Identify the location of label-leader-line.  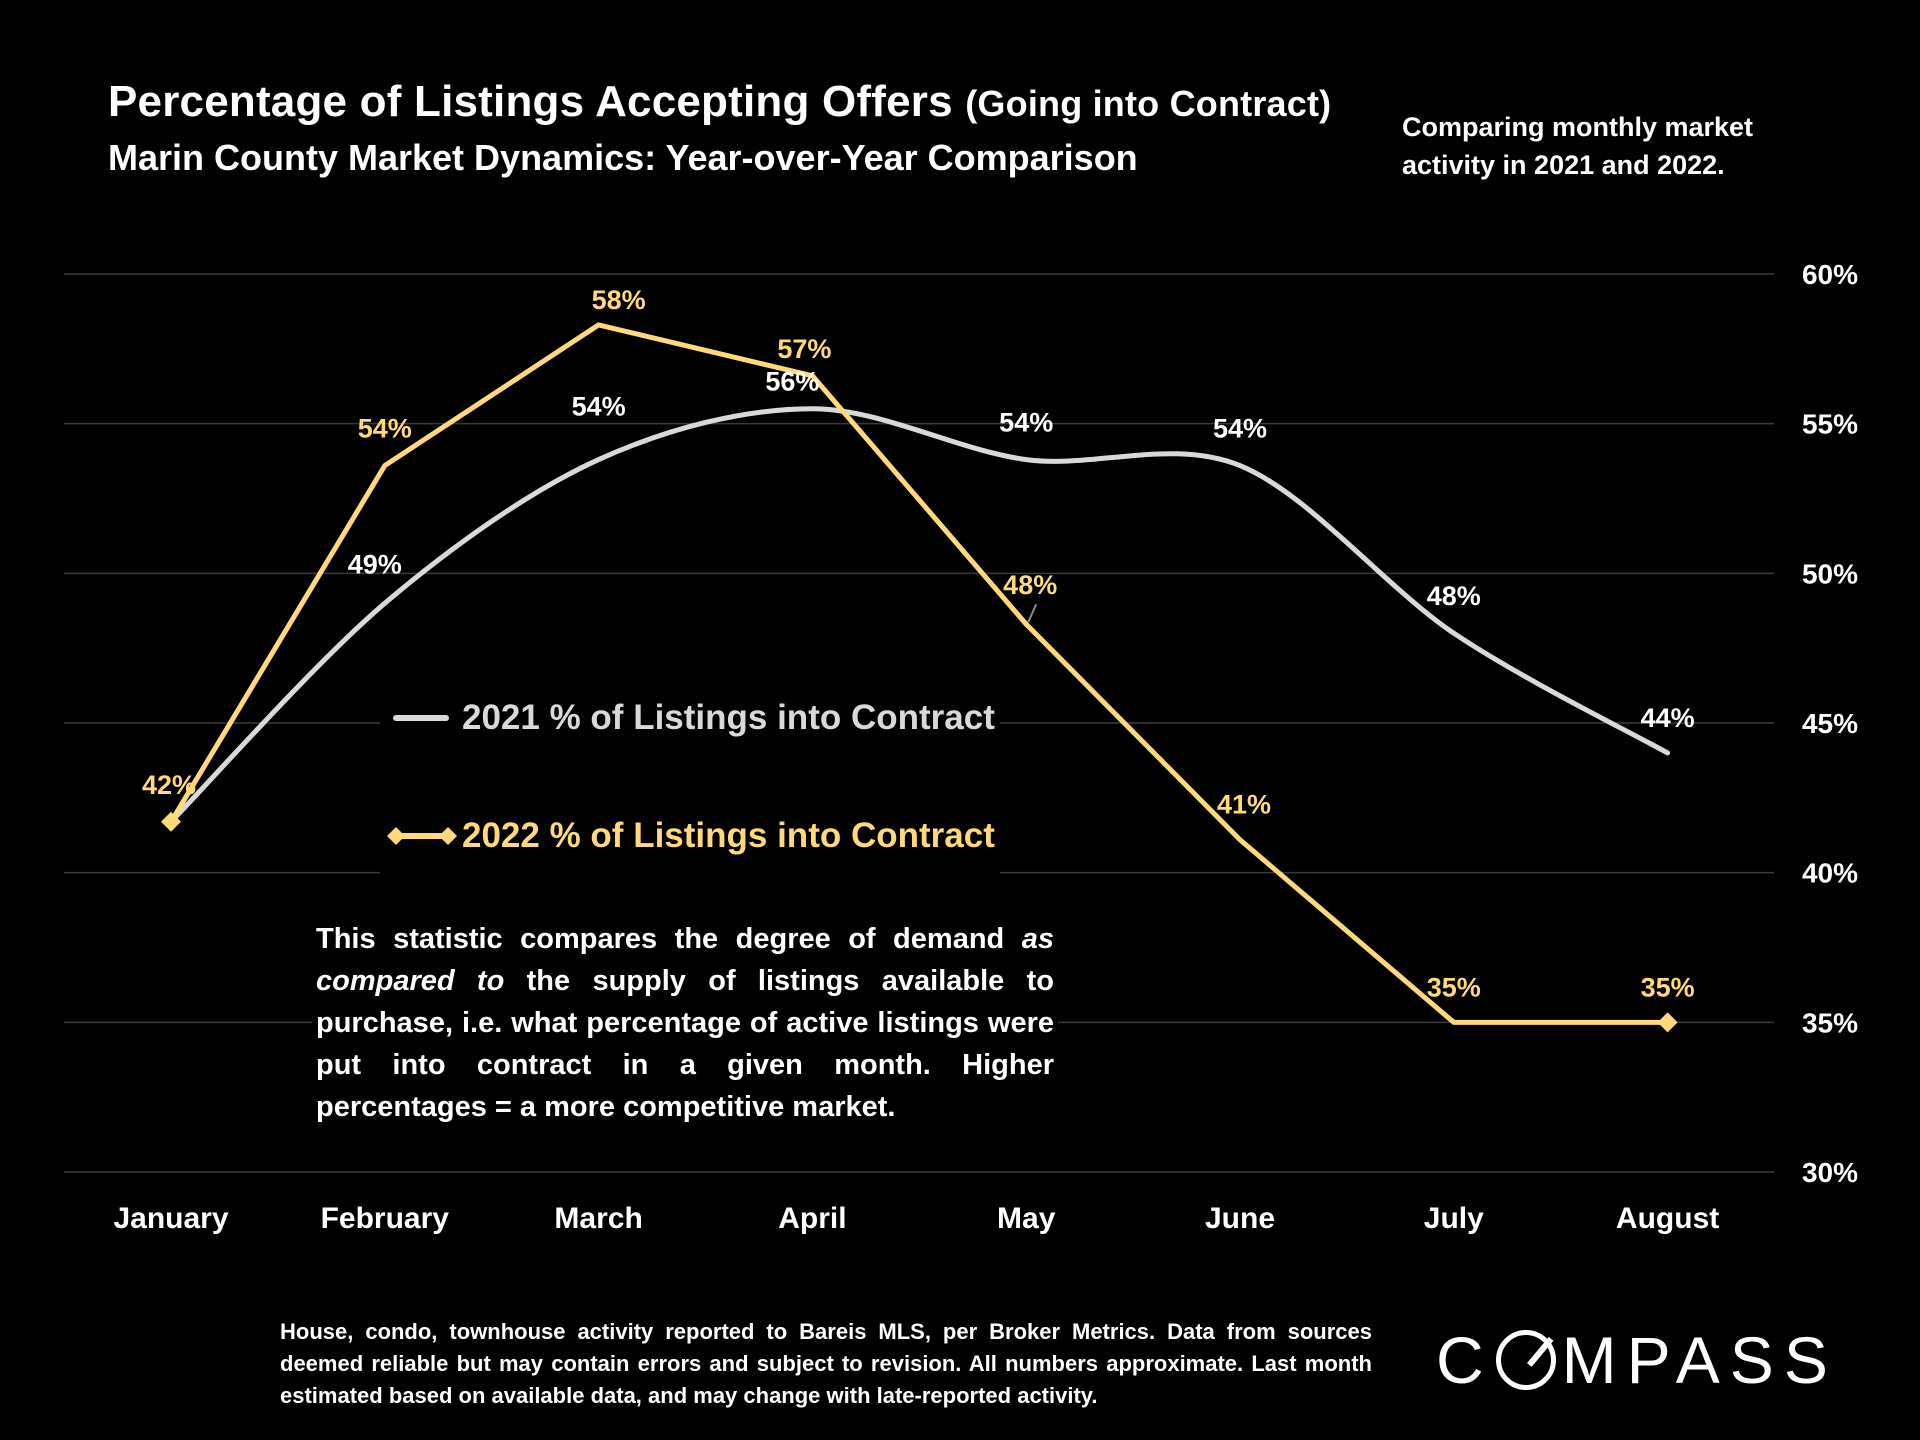
(1032, 613).